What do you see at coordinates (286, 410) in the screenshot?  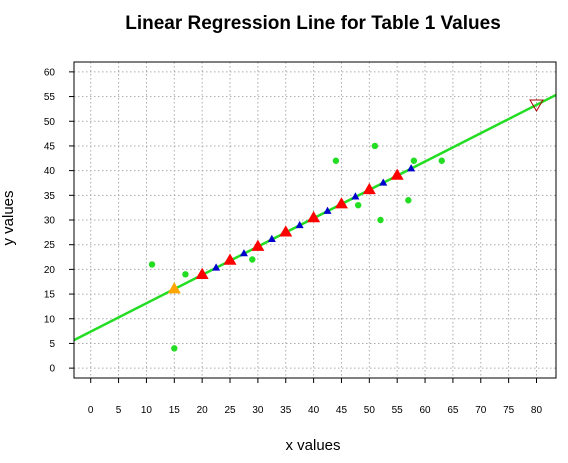 I see `x-tick-label: 35` at bounding box center [286, 410].